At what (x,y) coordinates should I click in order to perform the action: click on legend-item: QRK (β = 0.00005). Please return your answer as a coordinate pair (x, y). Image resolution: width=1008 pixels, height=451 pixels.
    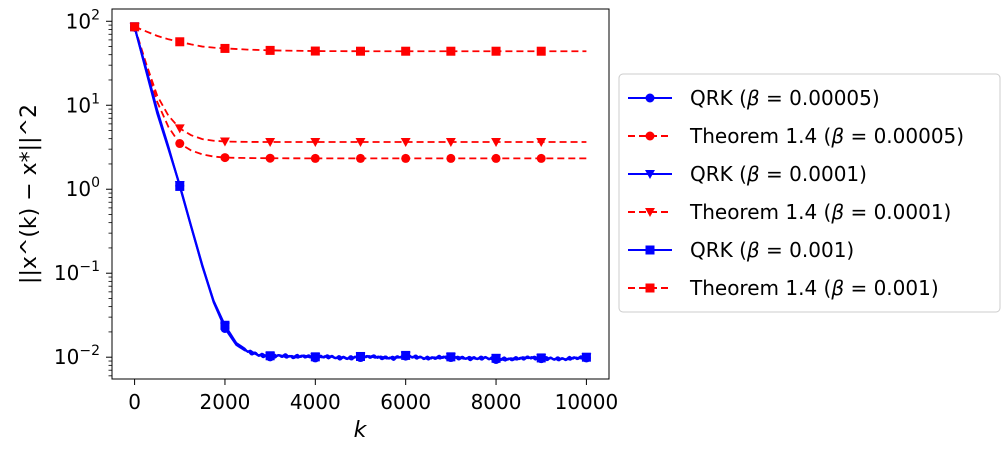
    Looking at the image, I should click on (754, 98).